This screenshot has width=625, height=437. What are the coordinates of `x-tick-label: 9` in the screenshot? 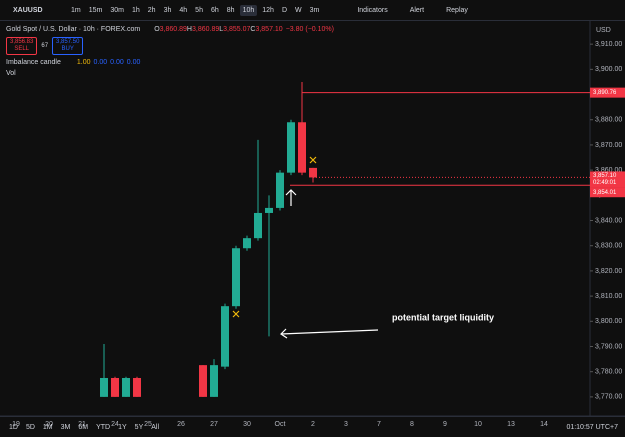 It's located at (445, 424).